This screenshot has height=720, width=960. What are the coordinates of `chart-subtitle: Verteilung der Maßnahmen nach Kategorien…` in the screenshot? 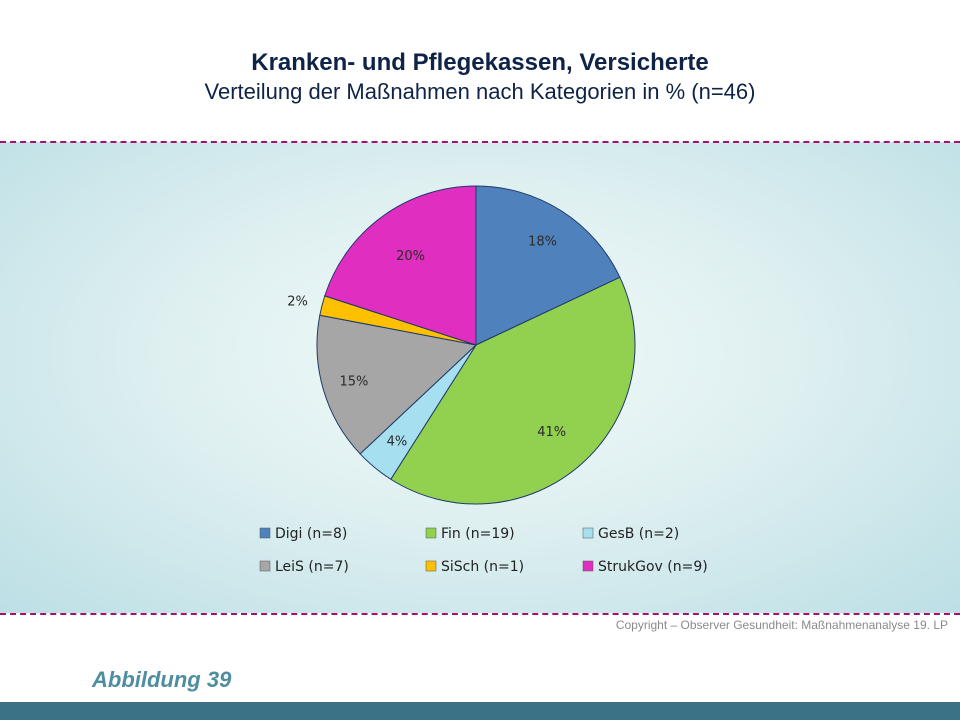 It's located at (480, 91).